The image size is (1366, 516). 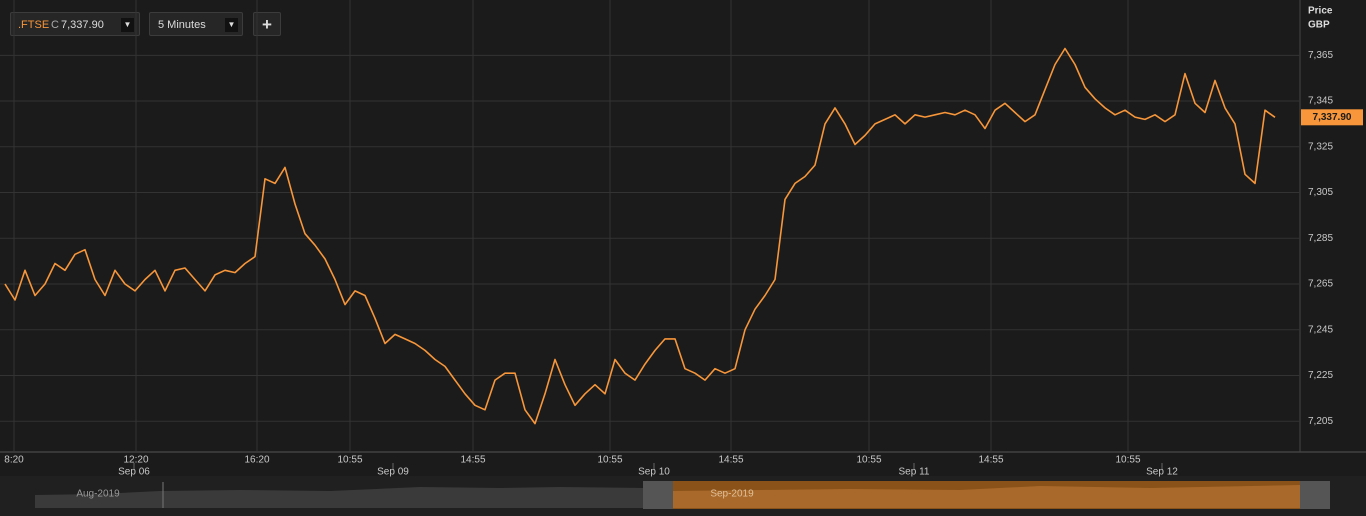 I want to click on y-tick-label: 7,225, so click(x=1320, y=375).